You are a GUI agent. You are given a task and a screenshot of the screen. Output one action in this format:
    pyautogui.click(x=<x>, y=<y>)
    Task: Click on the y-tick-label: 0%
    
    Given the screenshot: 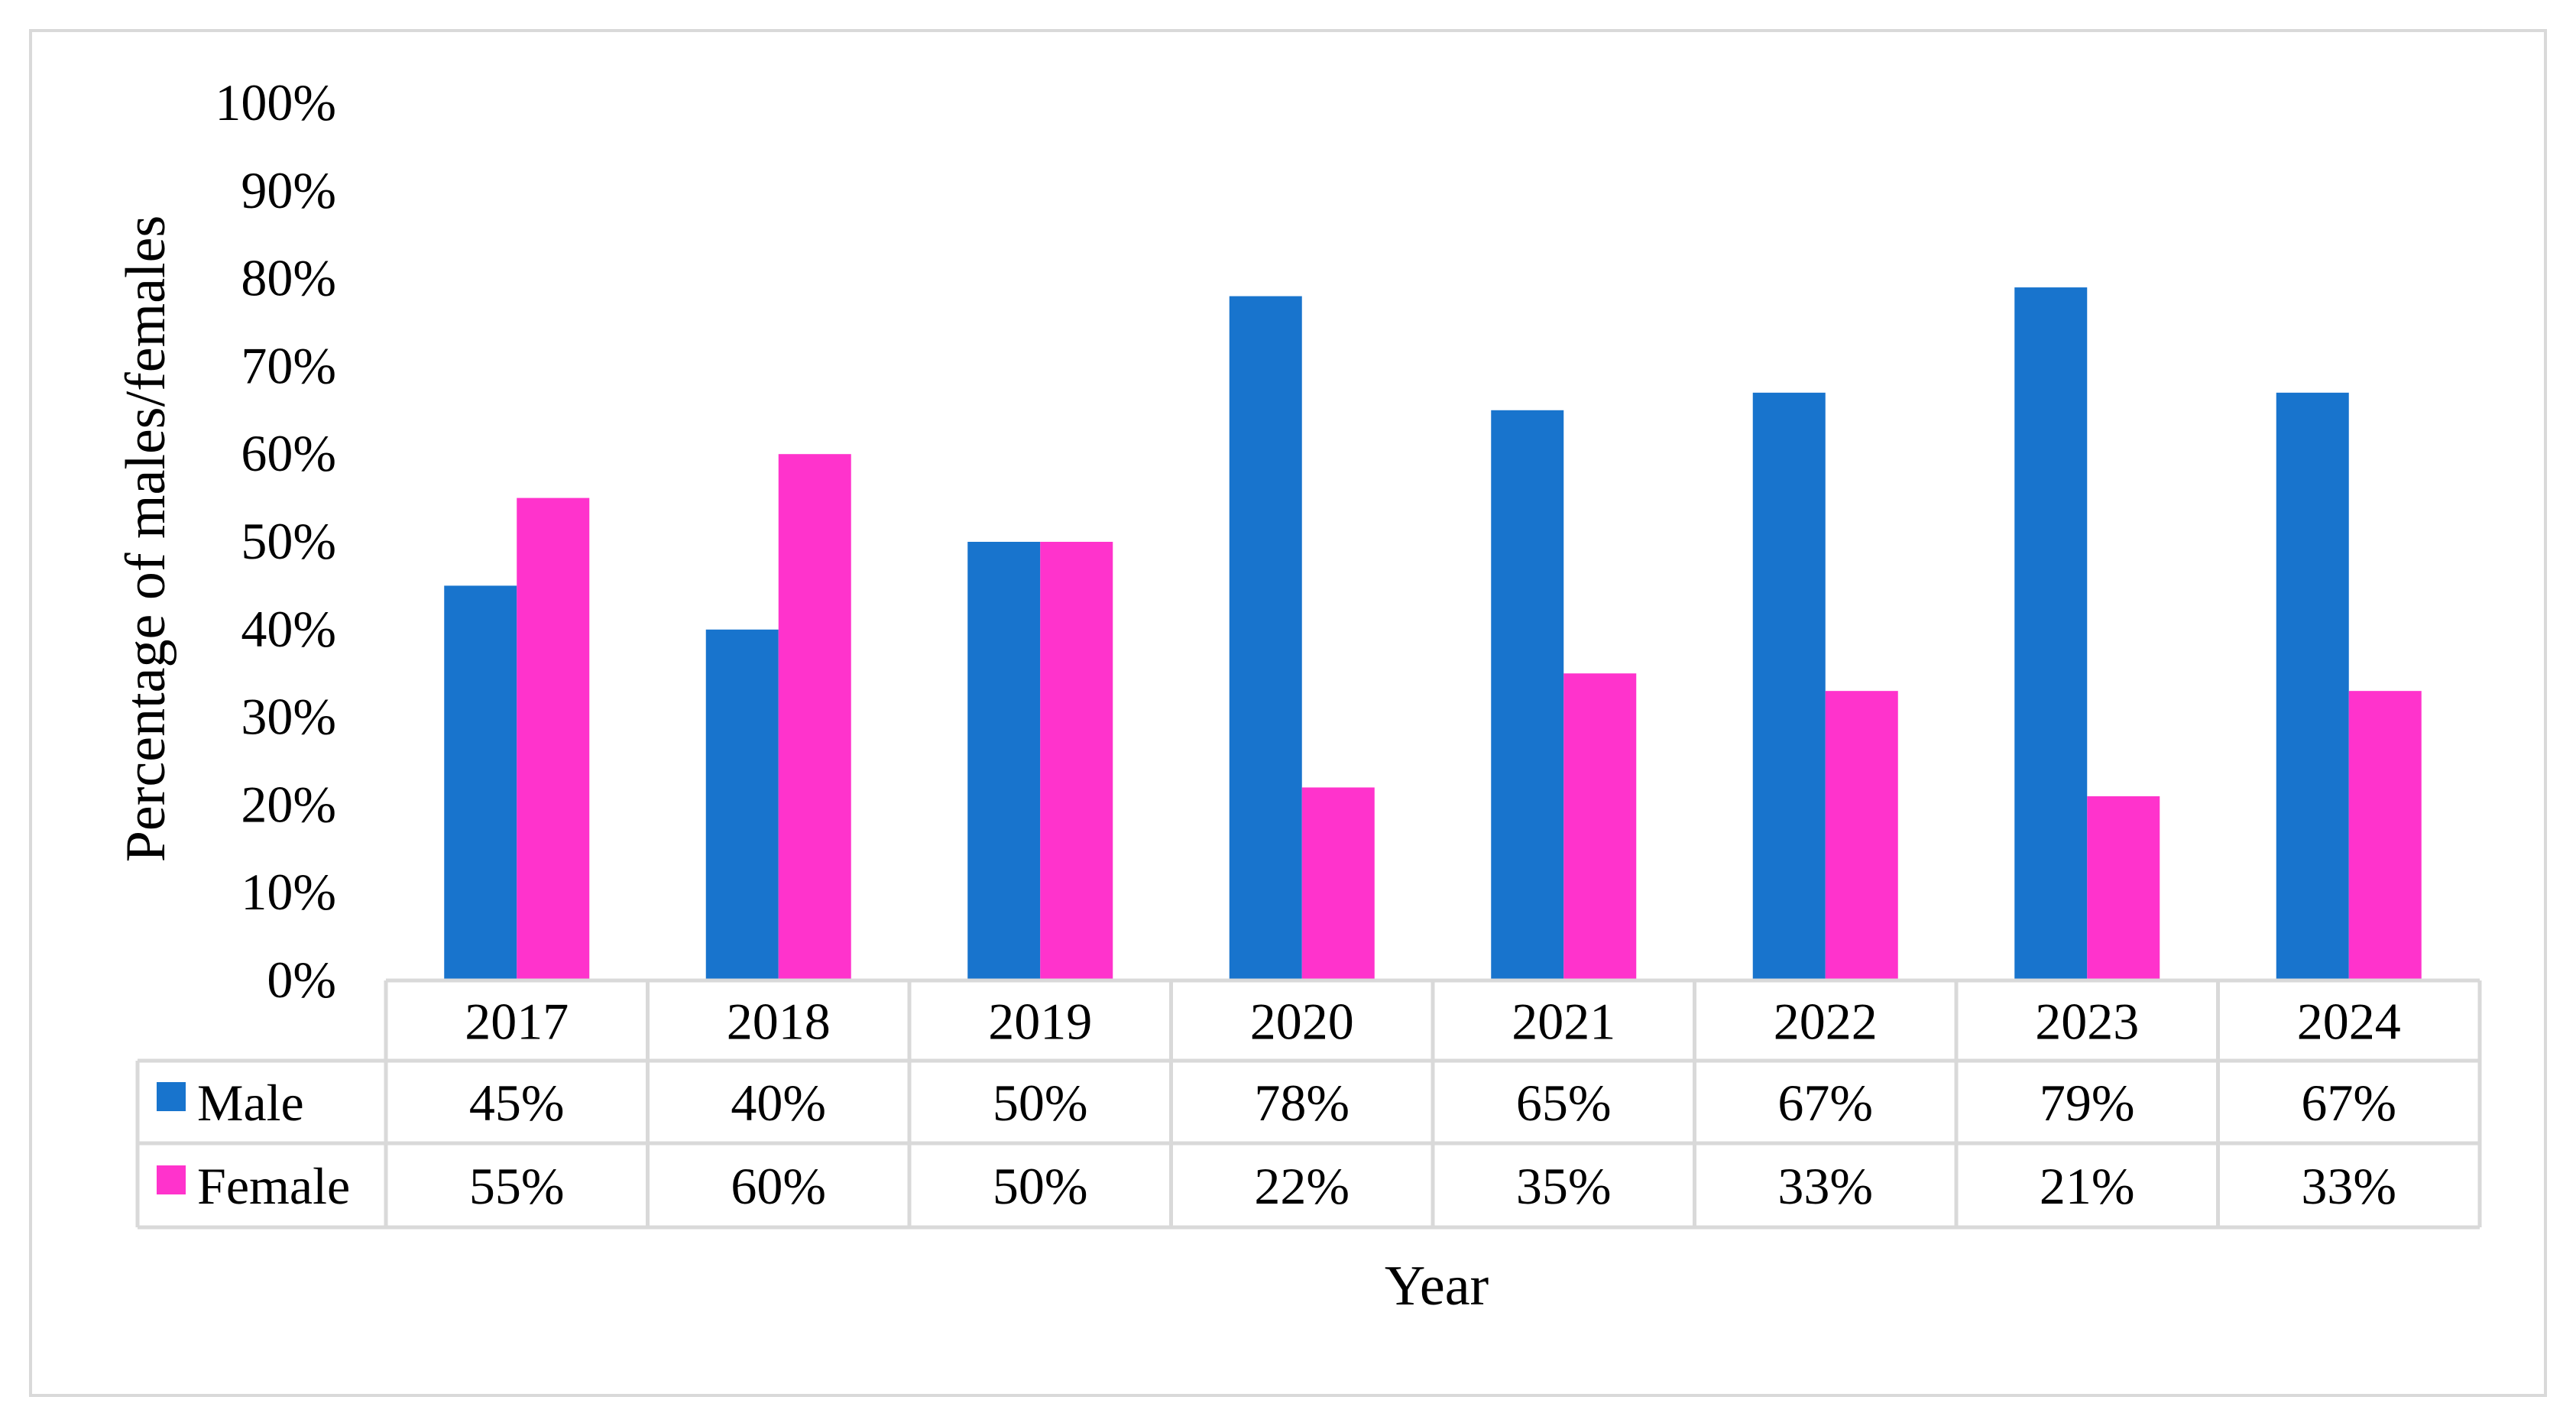 What is the action you would take?
    pyautogui.click(x=301, y=980)
    